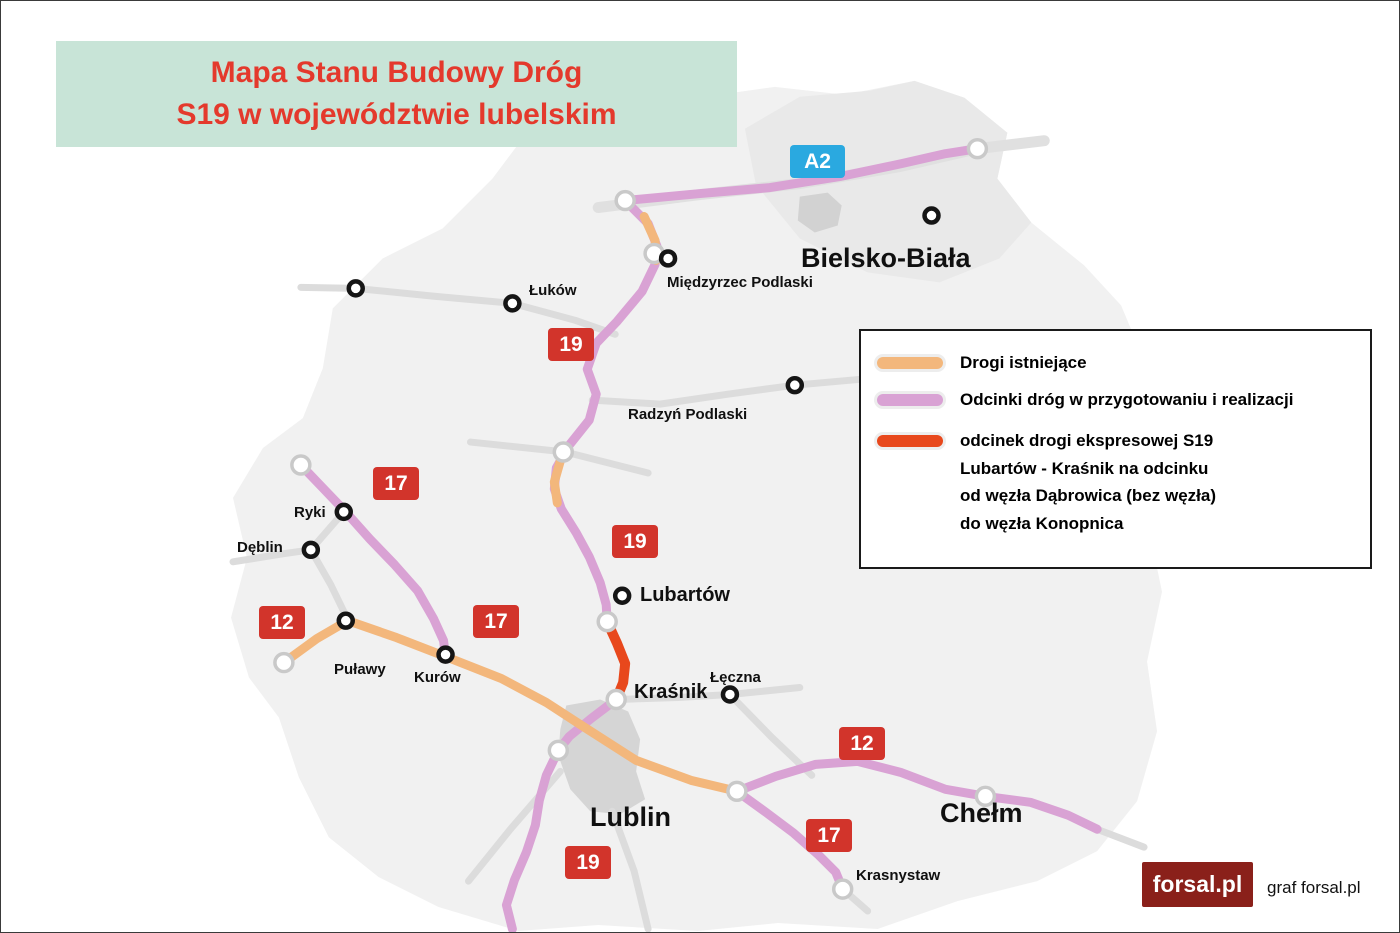  Describe the element at coordinates (917, 795) in the screenshot. I see `road-12-east` at that location.